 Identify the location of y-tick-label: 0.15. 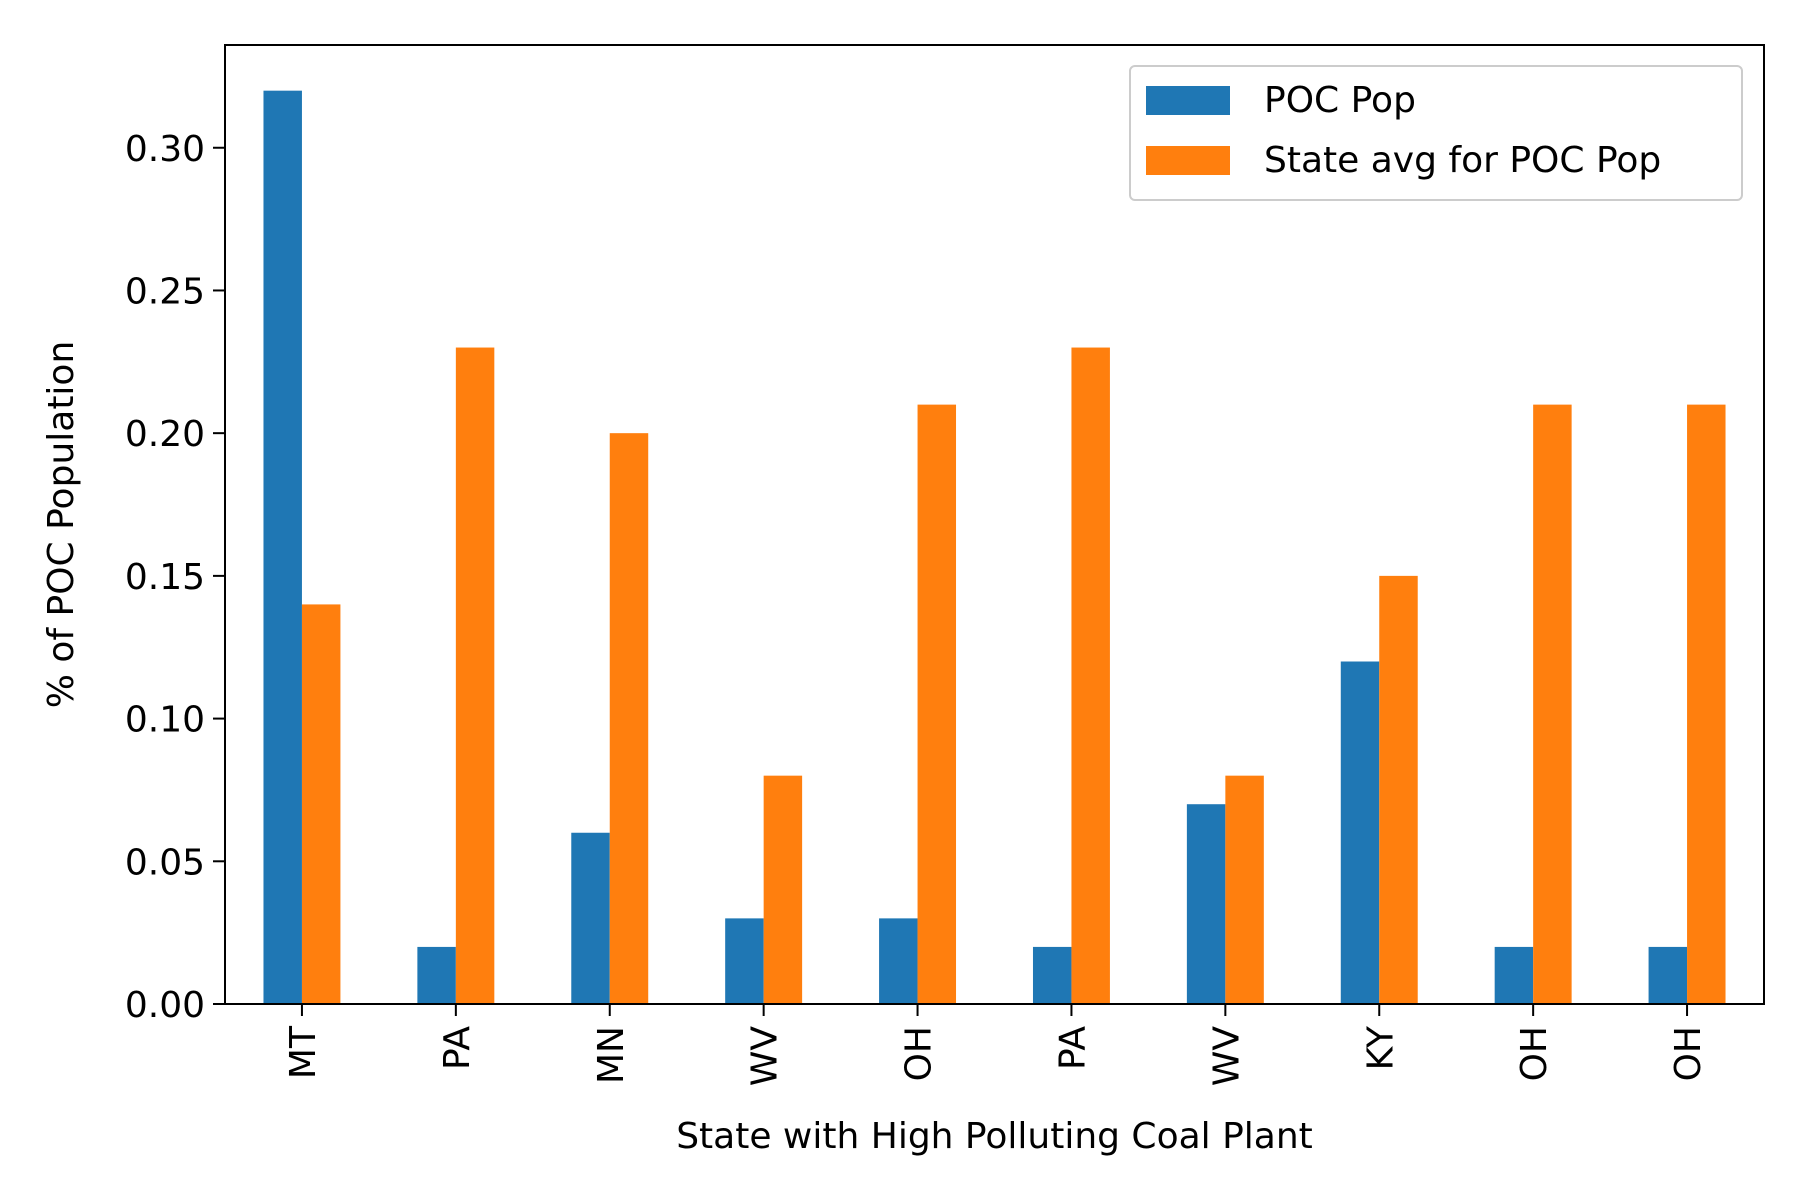
(165, 577).